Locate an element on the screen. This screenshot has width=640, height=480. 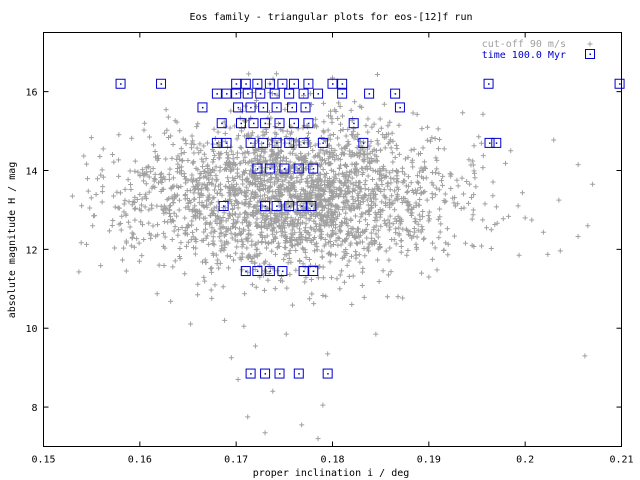
legend-plus-marker is located at coordinates (590, 44).